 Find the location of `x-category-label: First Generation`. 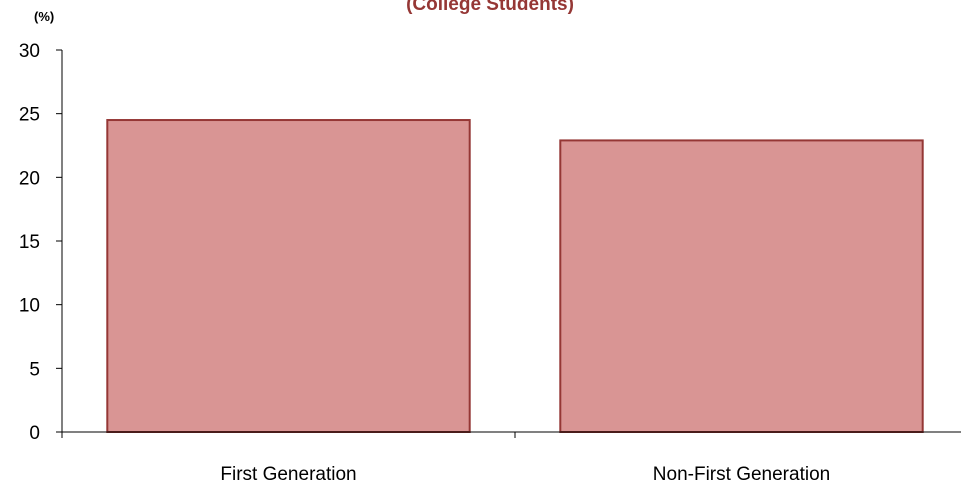

x-category-label: First Generation is located at coordinates (288, 474).